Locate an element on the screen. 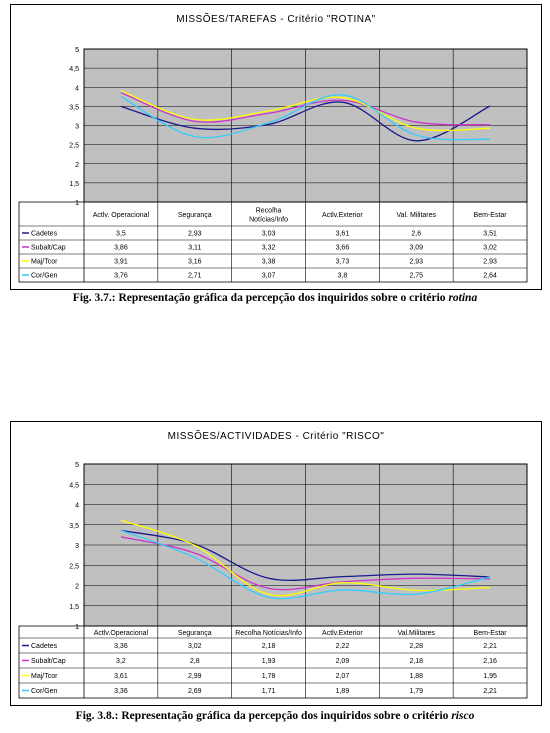 This screenshot has height=733, width=550. x-tick-label: Val. Militares is located at coordinates (416, 215).